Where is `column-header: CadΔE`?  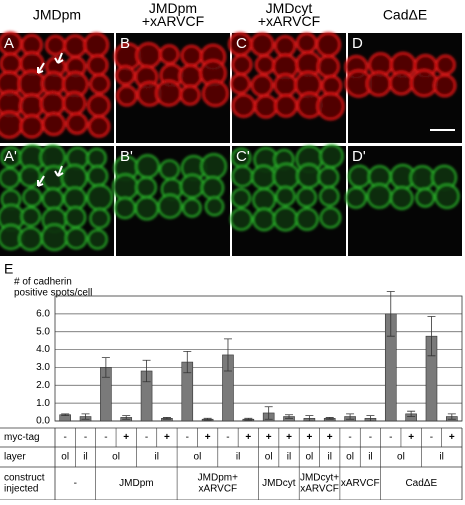 column-header: CadΔE is located at coordinates (405, 15).